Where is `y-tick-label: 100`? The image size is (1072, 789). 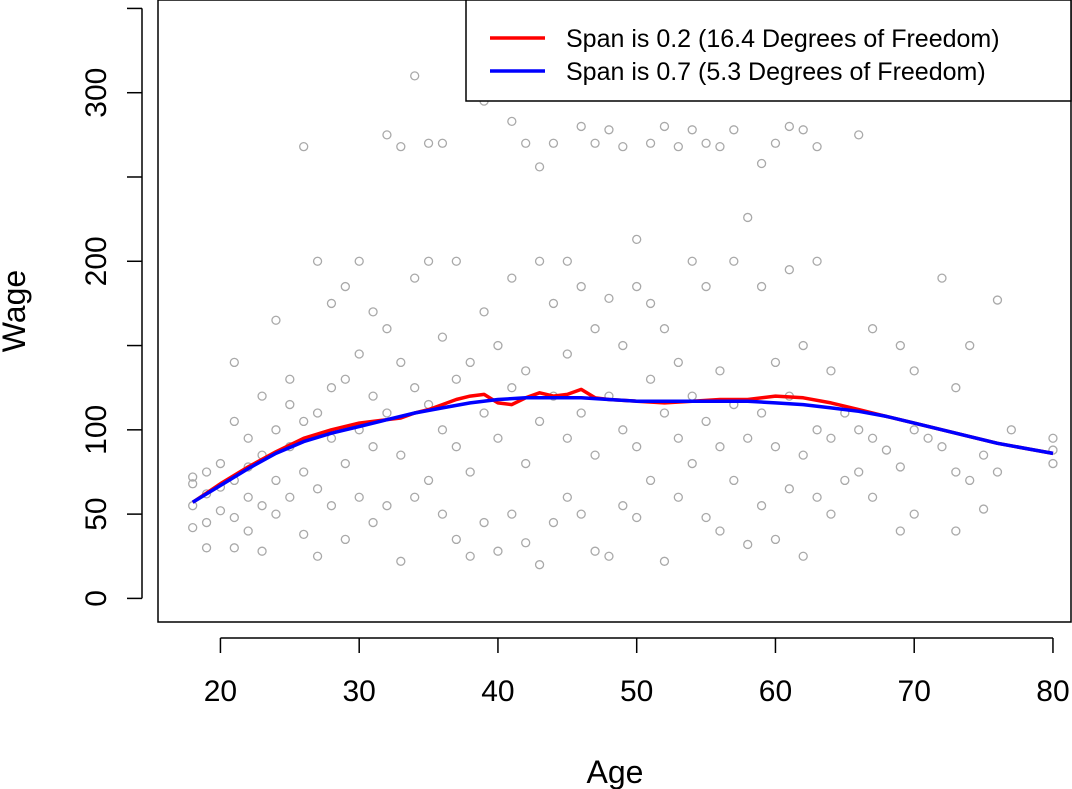
y-tick-label: 100 is located at coordinates (96, 430).